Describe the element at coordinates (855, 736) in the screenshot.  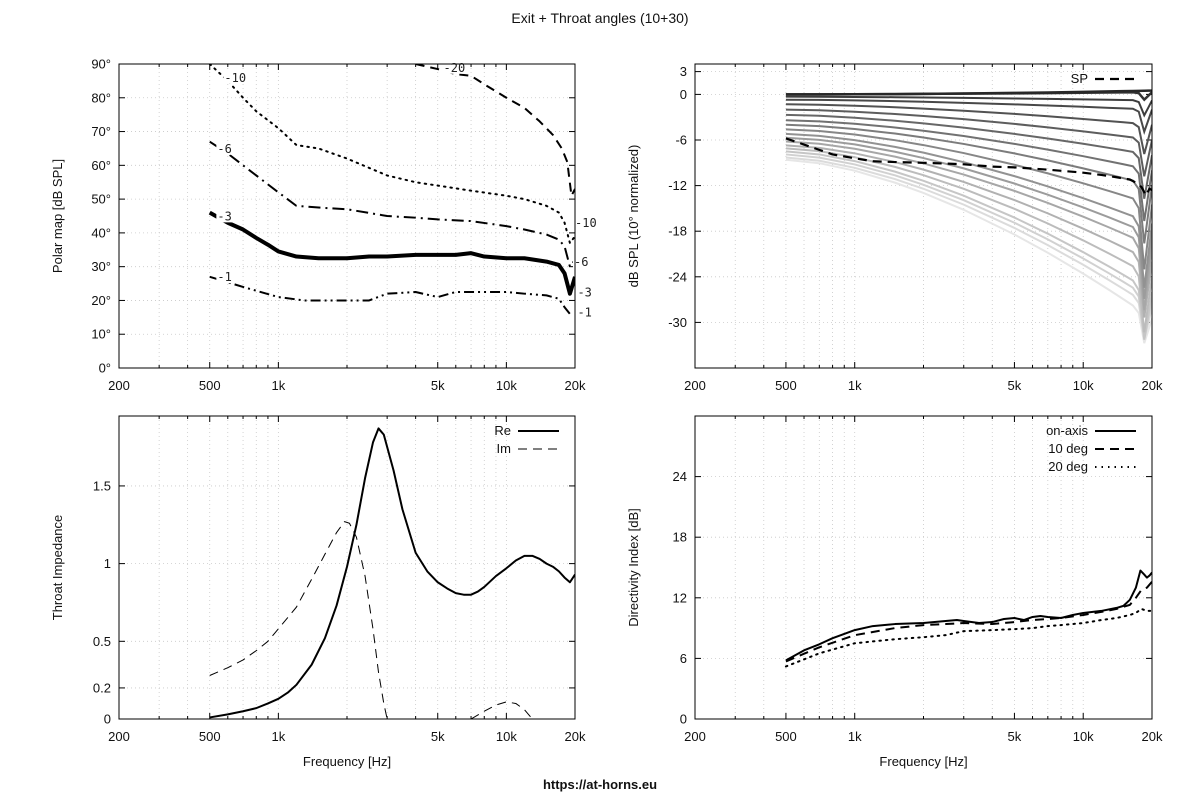
I see `chart-directivity-xtick-label: 1k` at that location.